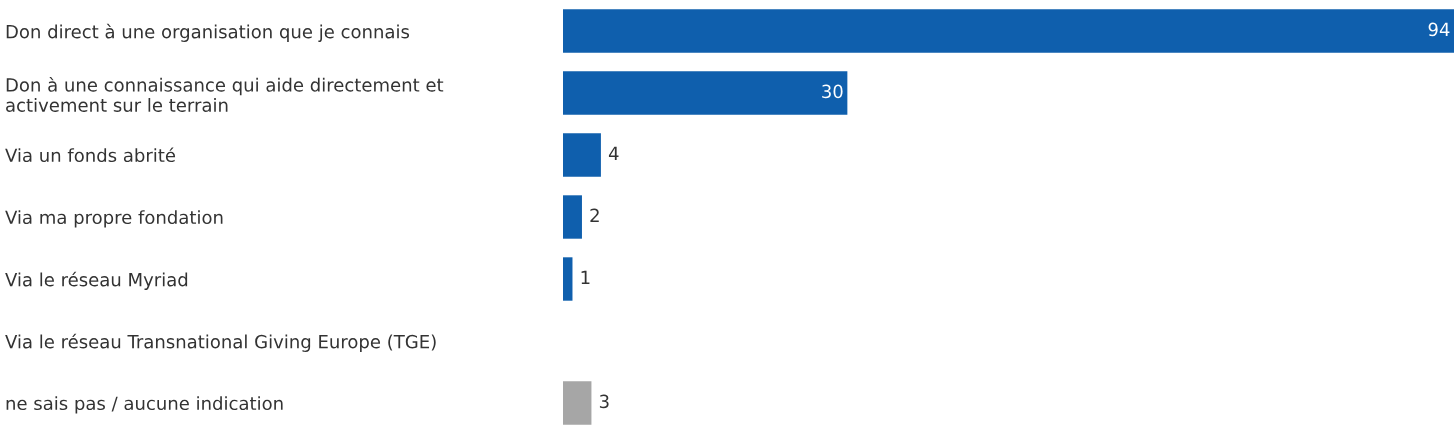 This screenshot has height=434, width=1454. What do you see at coordinates (114, 219) in the screenshot?
I see `y-tick-label: Via ma propre fondation` at bounding box center [114, 219].